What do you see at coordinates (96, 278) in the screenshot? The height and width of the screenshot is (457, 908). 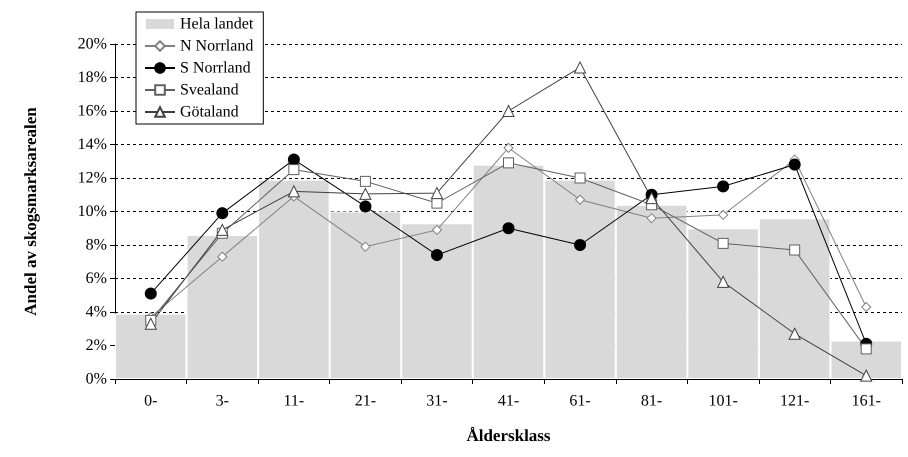 I see `y-tick-label: 6%` at bounding box center [96, 278].